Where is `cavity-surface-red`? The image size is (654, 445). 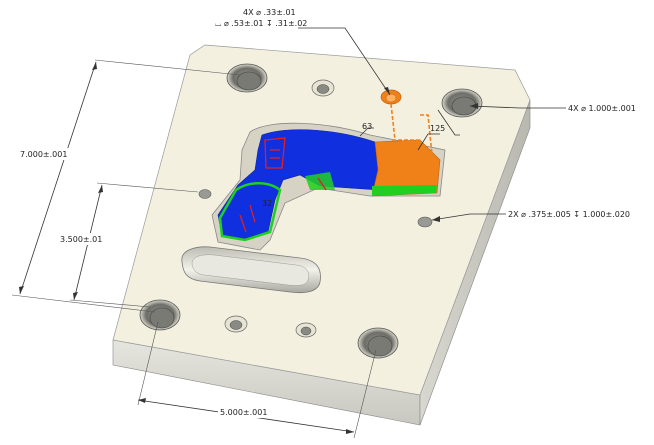
cavity-surface-red is located at coordinates (283, 185).